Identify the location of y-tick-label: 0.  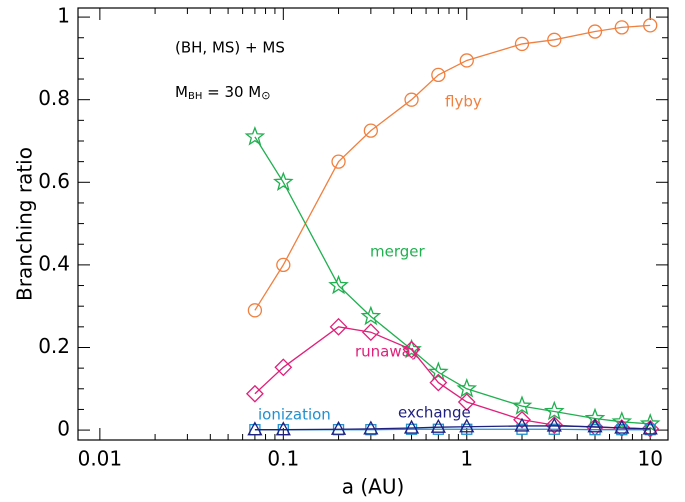
(63, 429).